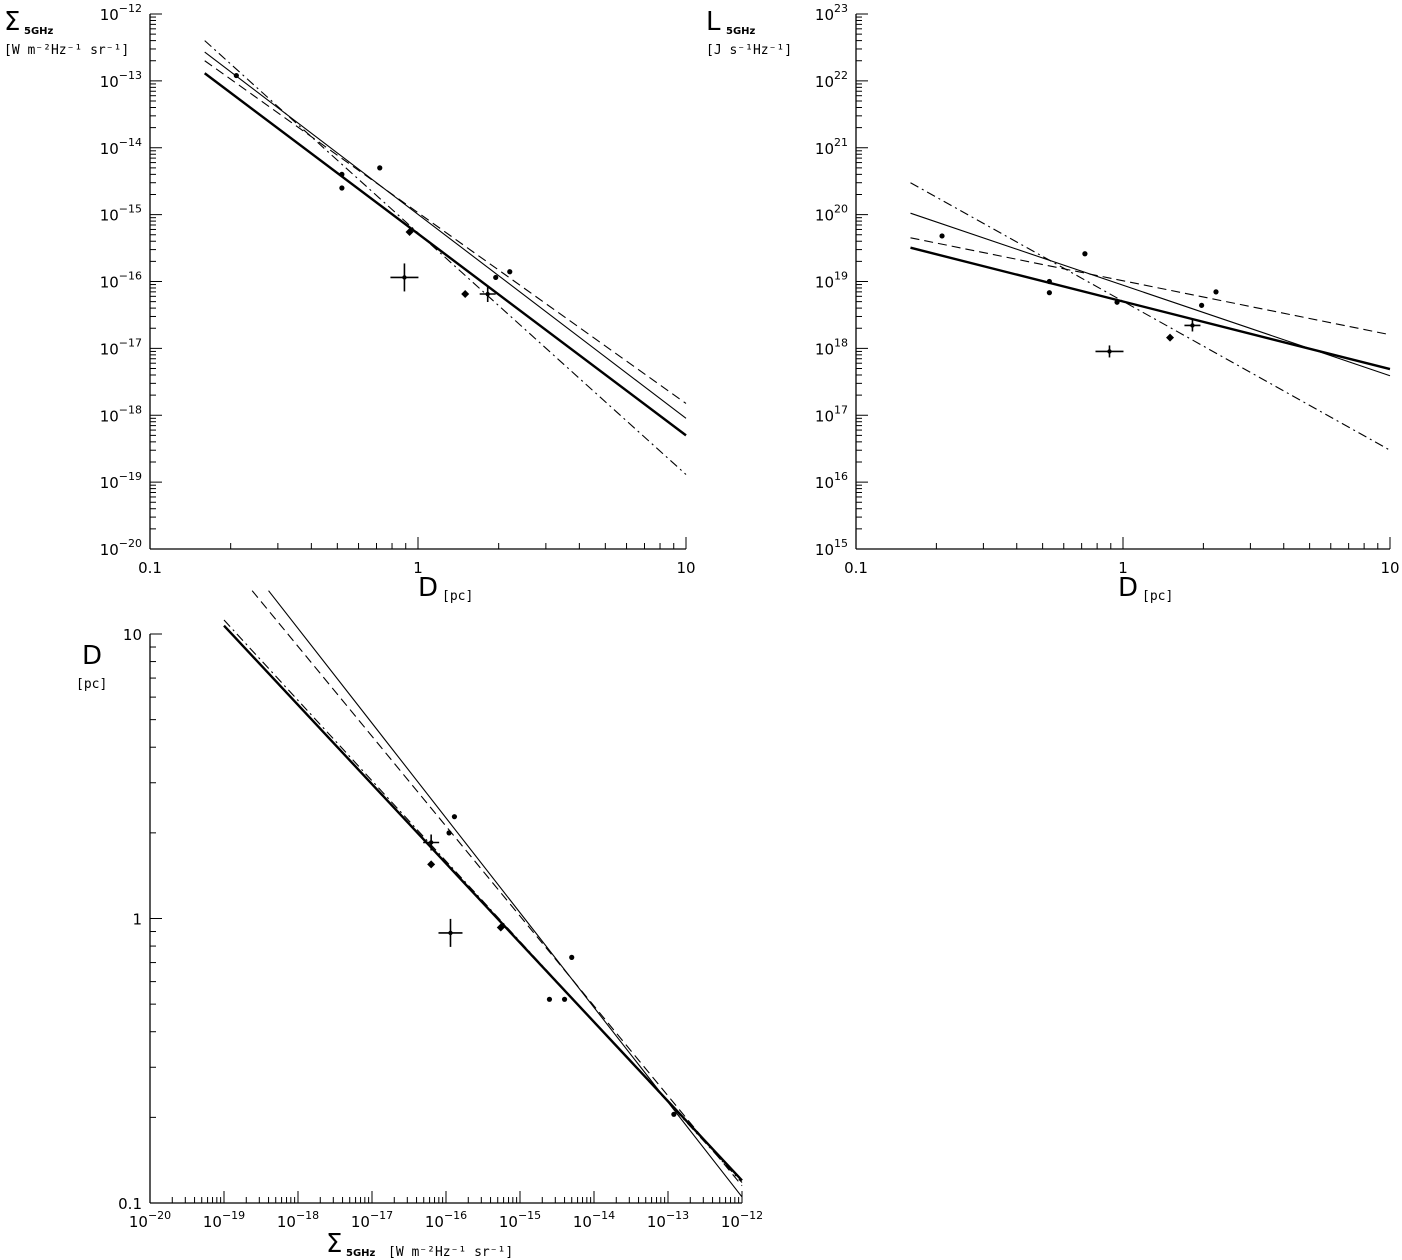  What do you see at coordinates (841, 142) in the screenshot?
I see `y-tick-label-exponent: 21` at bounding box center [841, 142].